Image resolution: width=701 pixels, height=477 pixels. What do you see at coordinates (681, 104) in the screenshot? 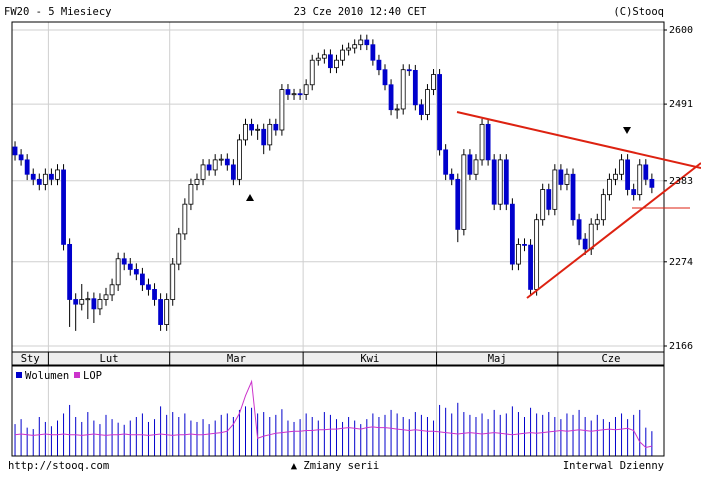
I see `y-tick-label: 2491` at bounding box center [681, 104].